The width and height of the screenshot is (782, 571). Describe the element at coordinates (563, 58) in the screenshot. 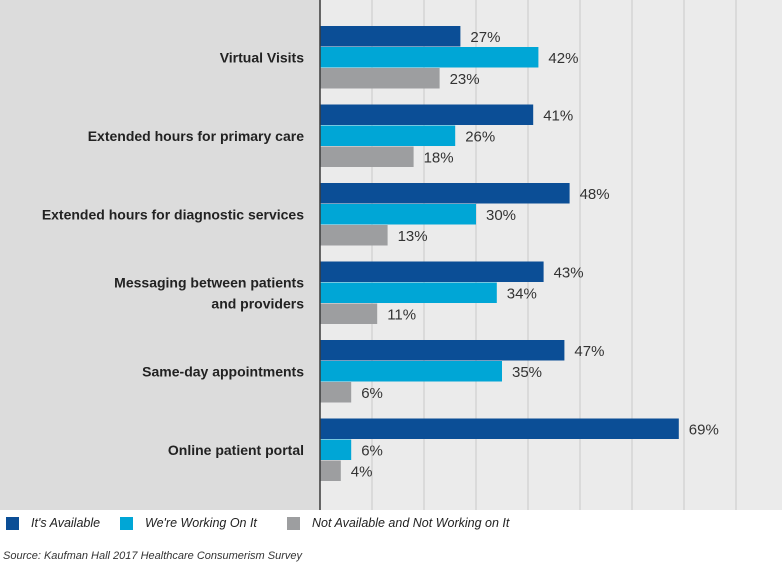

I see `data-label: 42%` at that location.